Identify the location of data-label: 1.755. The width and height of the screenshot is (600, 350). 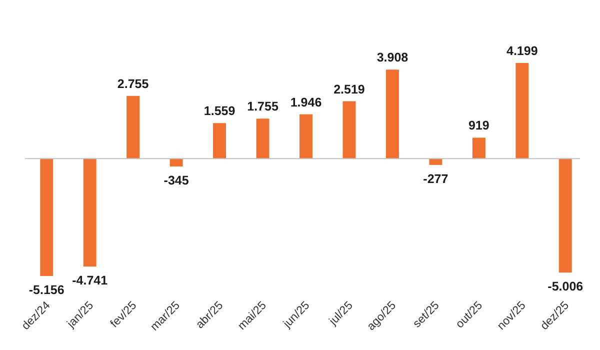
(262, 107).